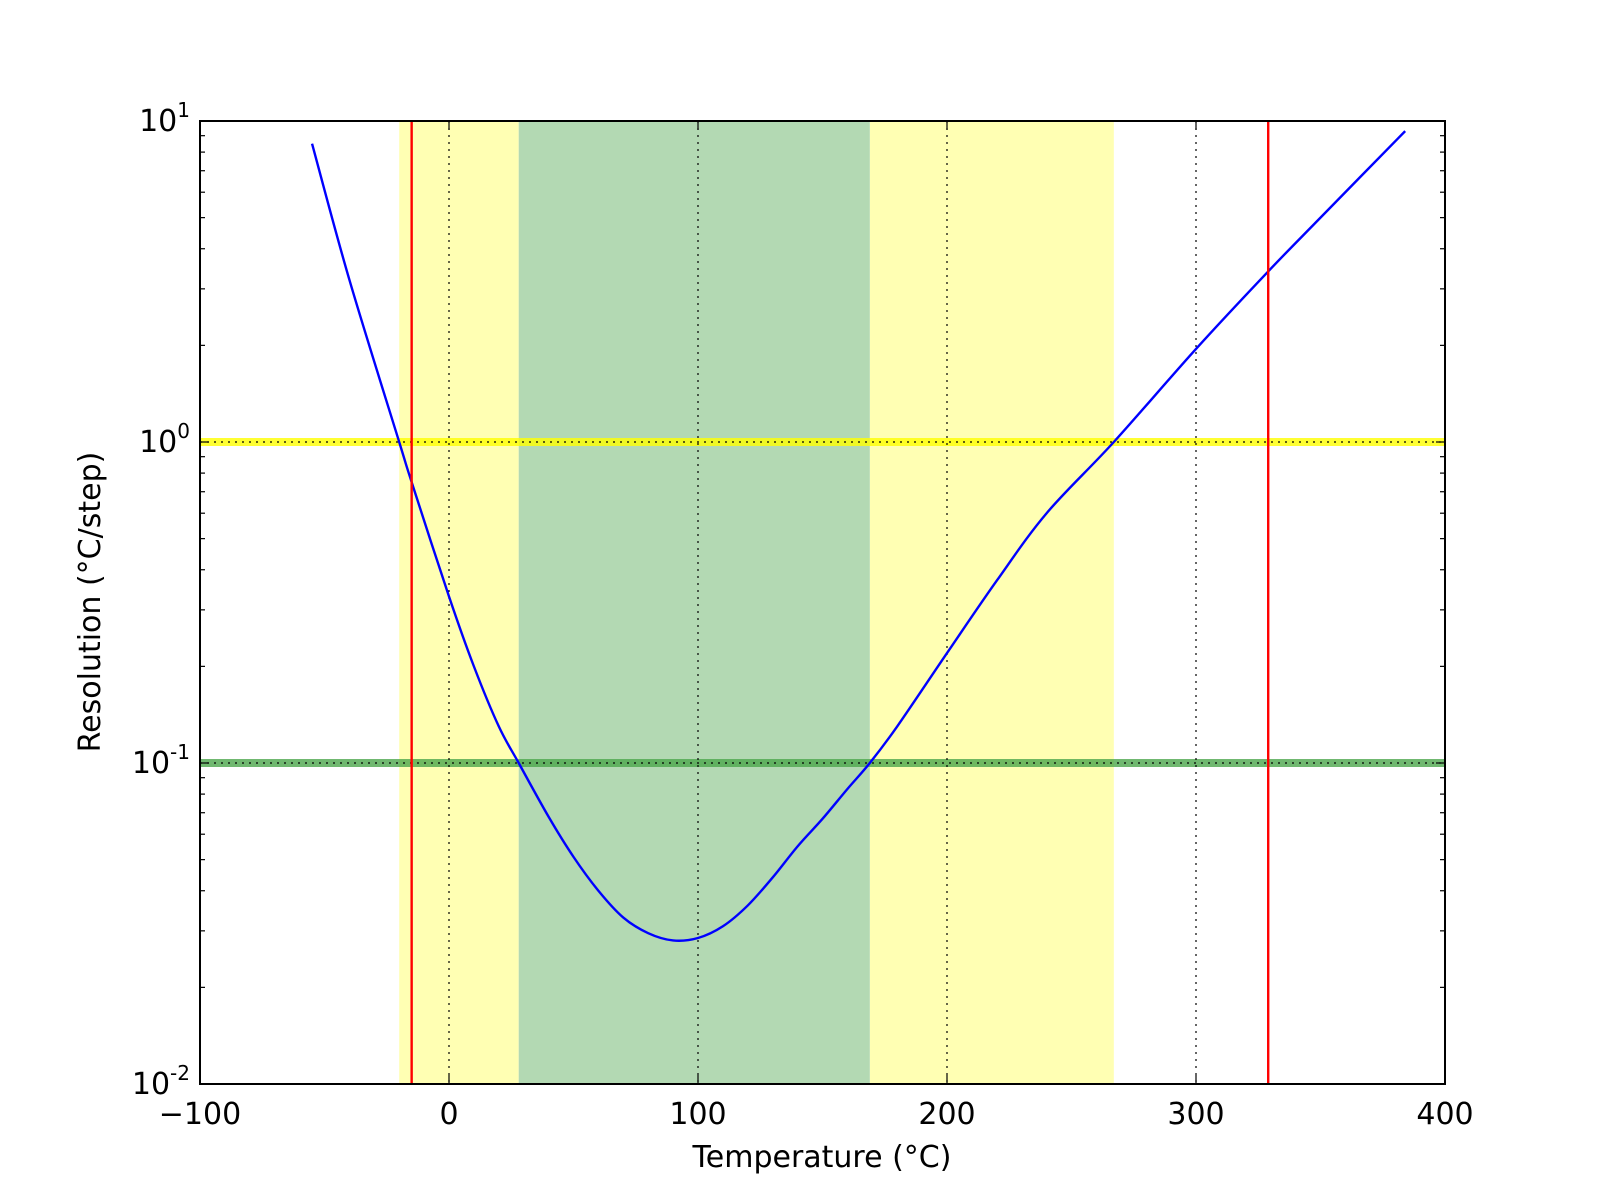  What do you see at coordinates (161, 600) in the screenshot?
I see `y-tick-labels: 10⁻² 10⁻¹ 10⁰ 10¹` at bounding box center [161, 600].